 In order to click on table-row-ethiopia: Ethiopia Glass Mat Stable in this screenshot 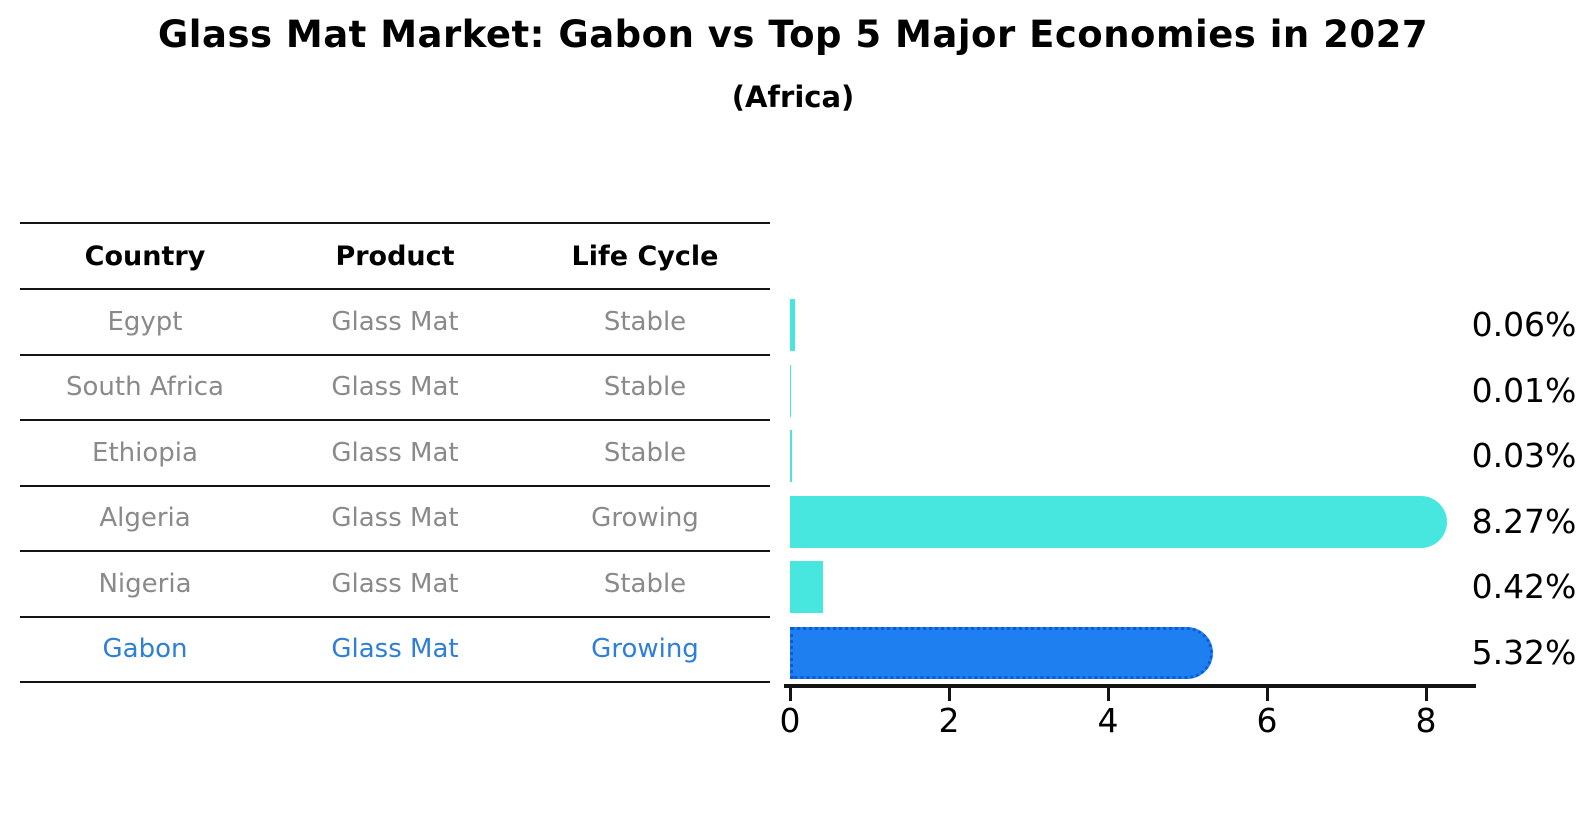, I will do `click(395, 454)`.